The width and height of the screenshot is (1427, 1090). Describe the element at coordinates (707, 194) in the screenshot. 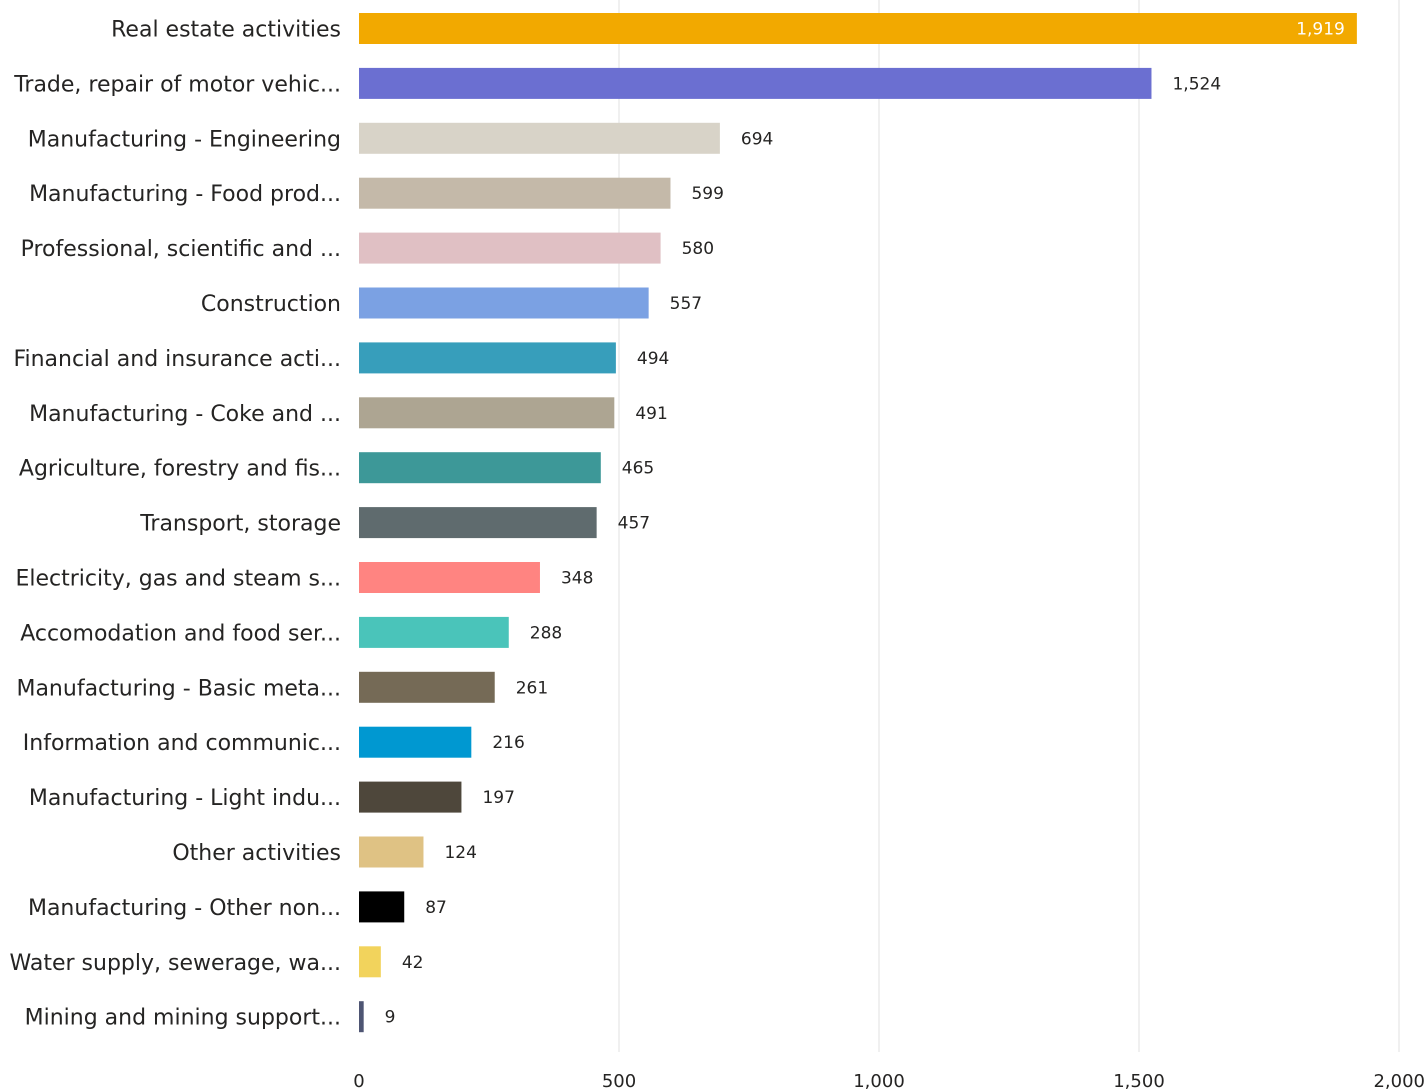

I see `data-label: 599` at that location.